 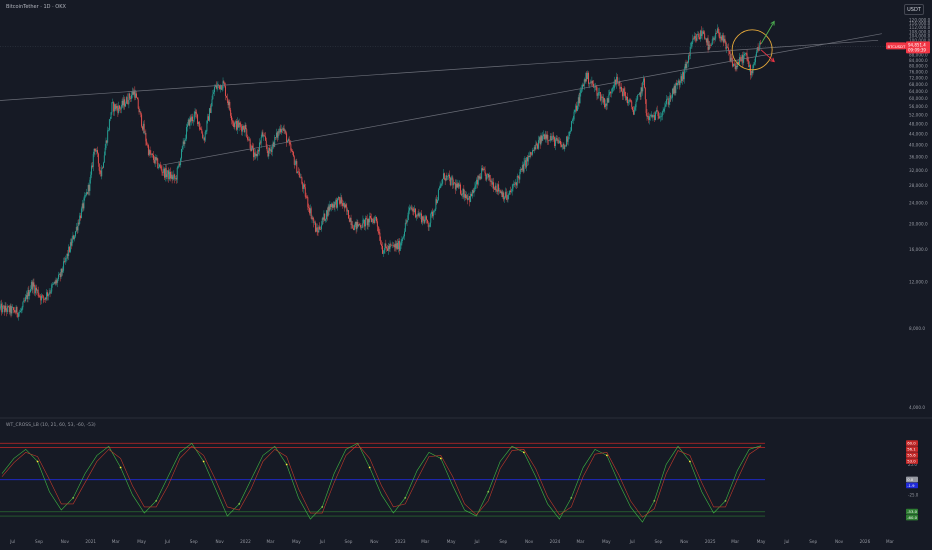 I want to click on x-tick-label: Sep, so click(x=813, y=541).